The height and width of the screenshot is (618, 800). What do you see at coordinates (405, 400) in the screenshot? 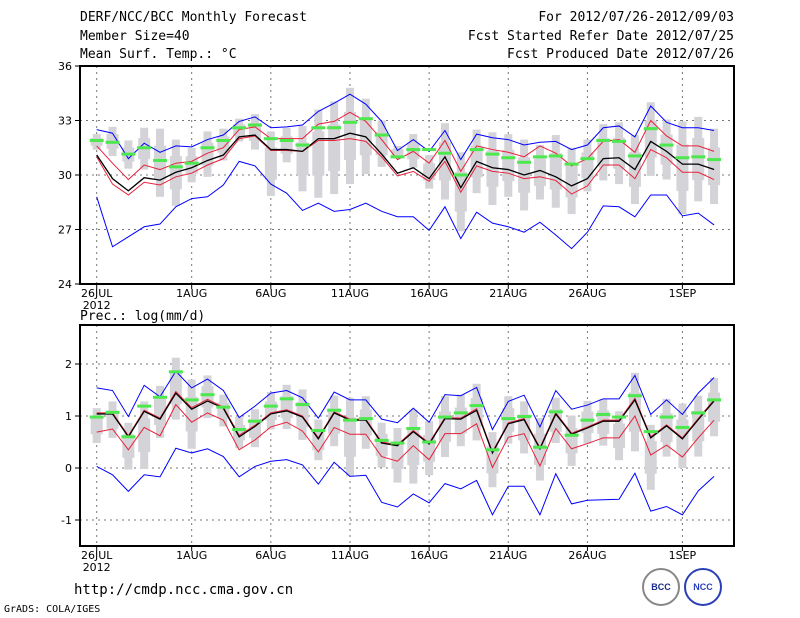
I see `max-line` at bounding box center [405, 400].